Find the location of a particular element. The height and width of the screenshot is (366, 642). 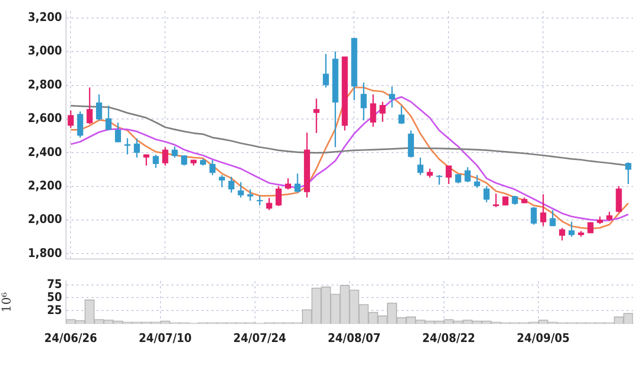

y-tick-label: 2,600 is located at coordinates (45, 118).